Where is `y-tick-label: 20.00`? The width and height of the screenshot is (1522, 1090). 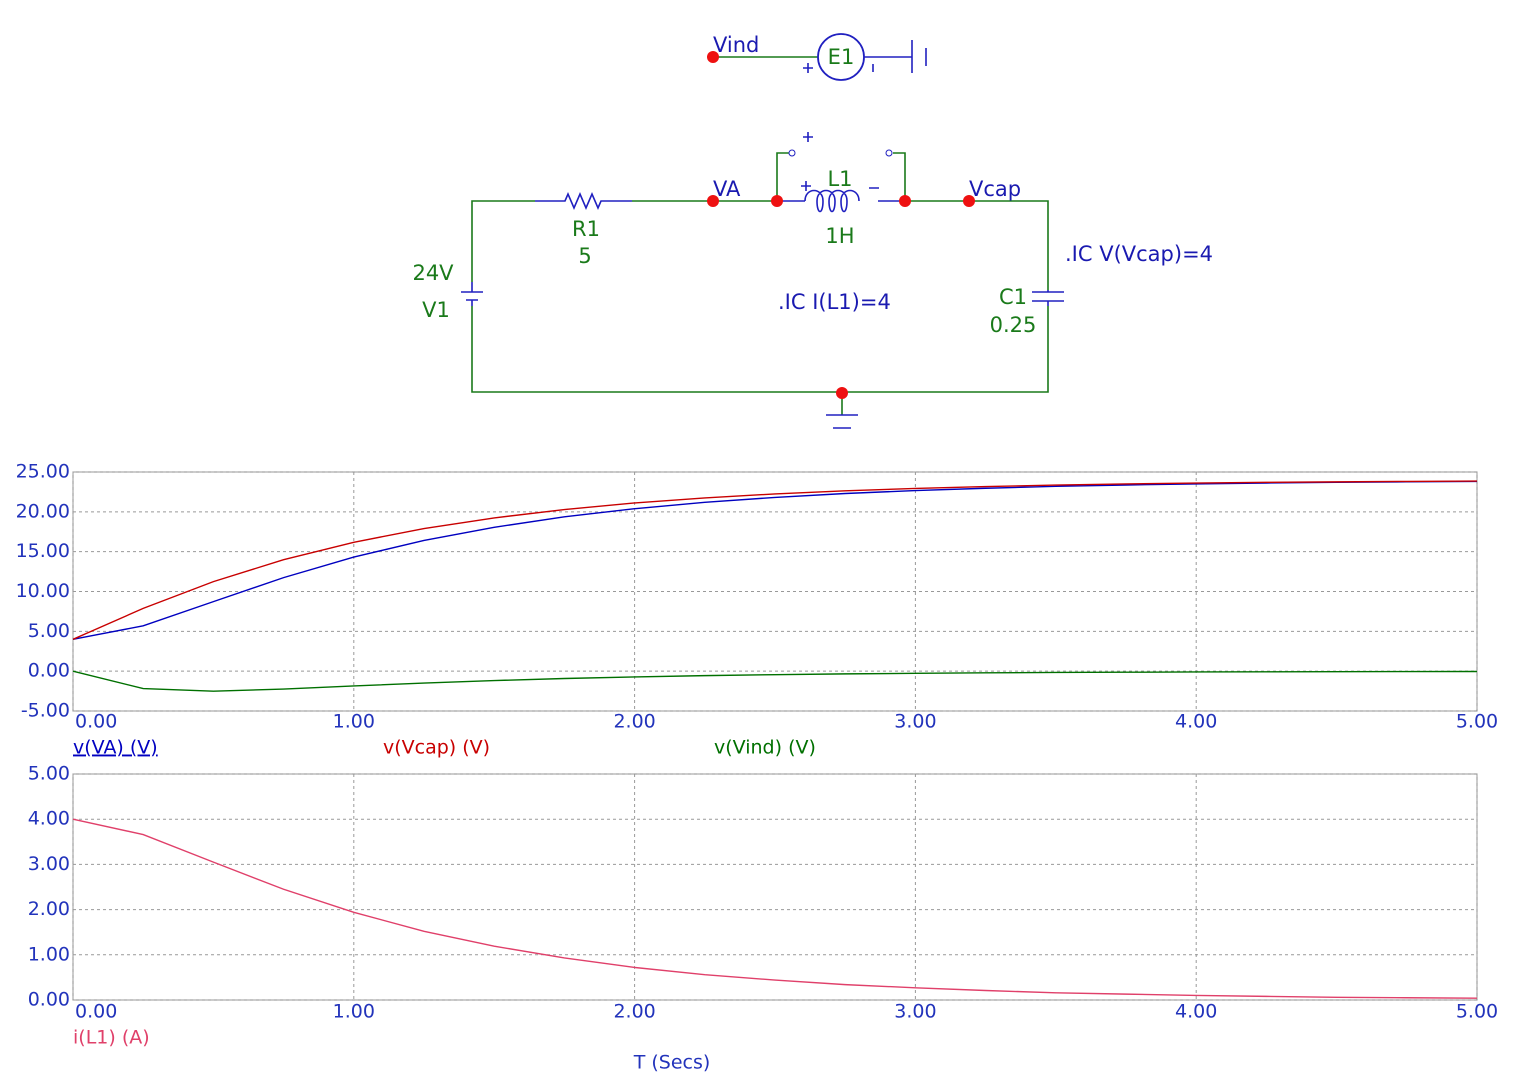
y-tick-label: 20.00 is located at coordinates (43, 511).